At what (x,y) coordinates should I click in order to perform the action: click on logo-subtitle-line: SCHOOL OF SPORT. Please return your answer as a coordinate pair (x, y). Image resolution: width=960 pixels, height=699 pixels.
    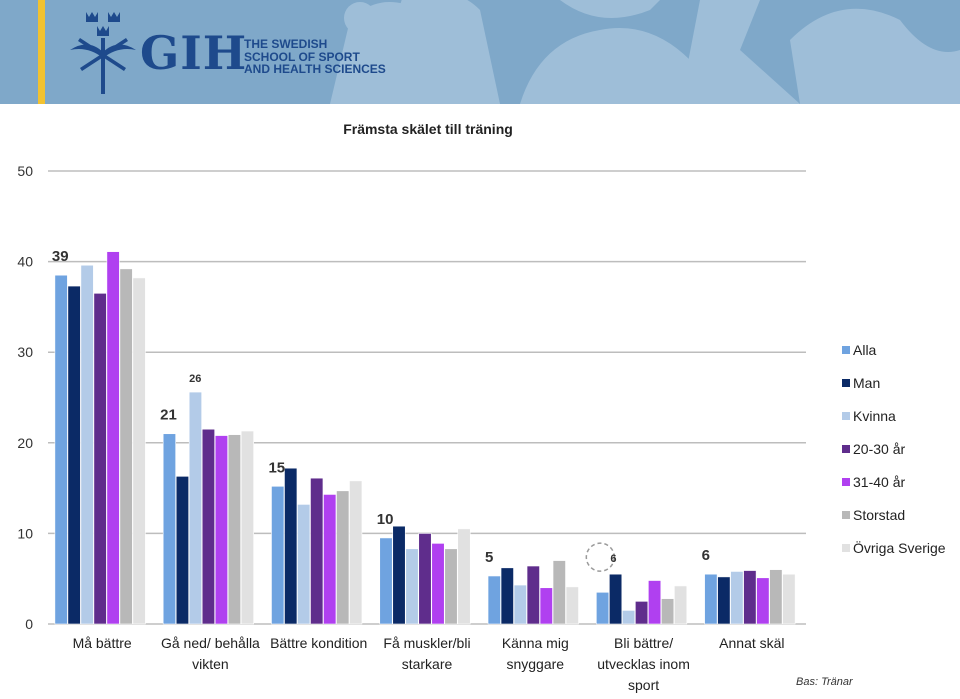
    Looking at the image, I should click on (302, 56).